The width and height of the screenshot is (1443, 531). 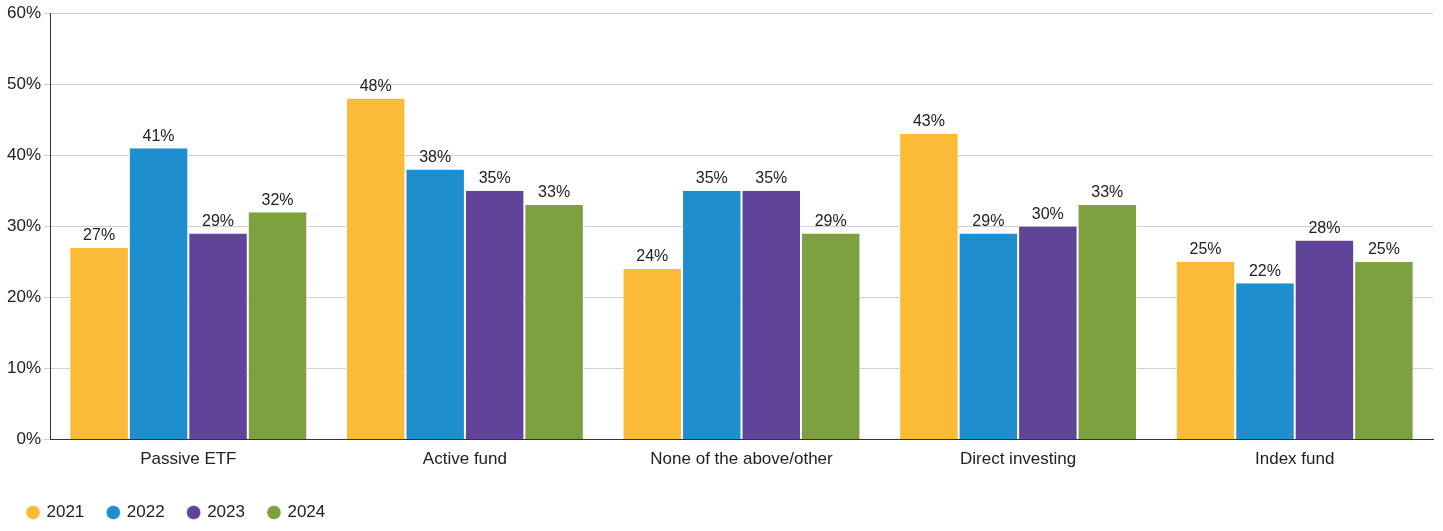 What do you see at coordinates (29, 439) in the screenshot?
I see `y-tick-label: 0%` at bounding box center [29, 439].